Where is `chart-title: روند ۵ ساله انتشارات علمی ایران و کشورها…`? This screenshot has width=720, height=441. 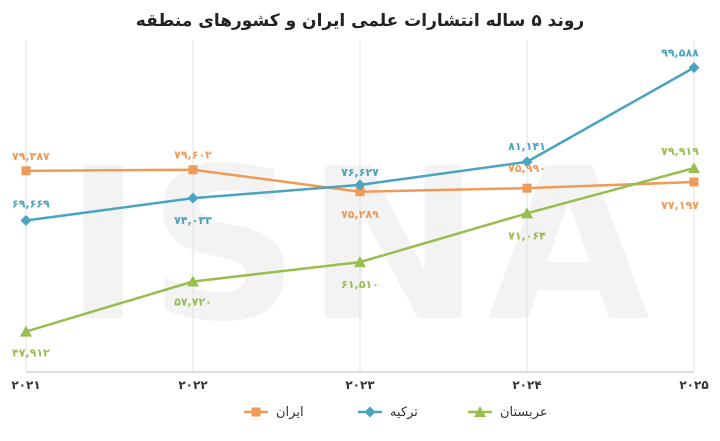 chart-title: روند ۵ ساله انتشارات علمی ایران و کشورها… is located at coordinates (360, 21).